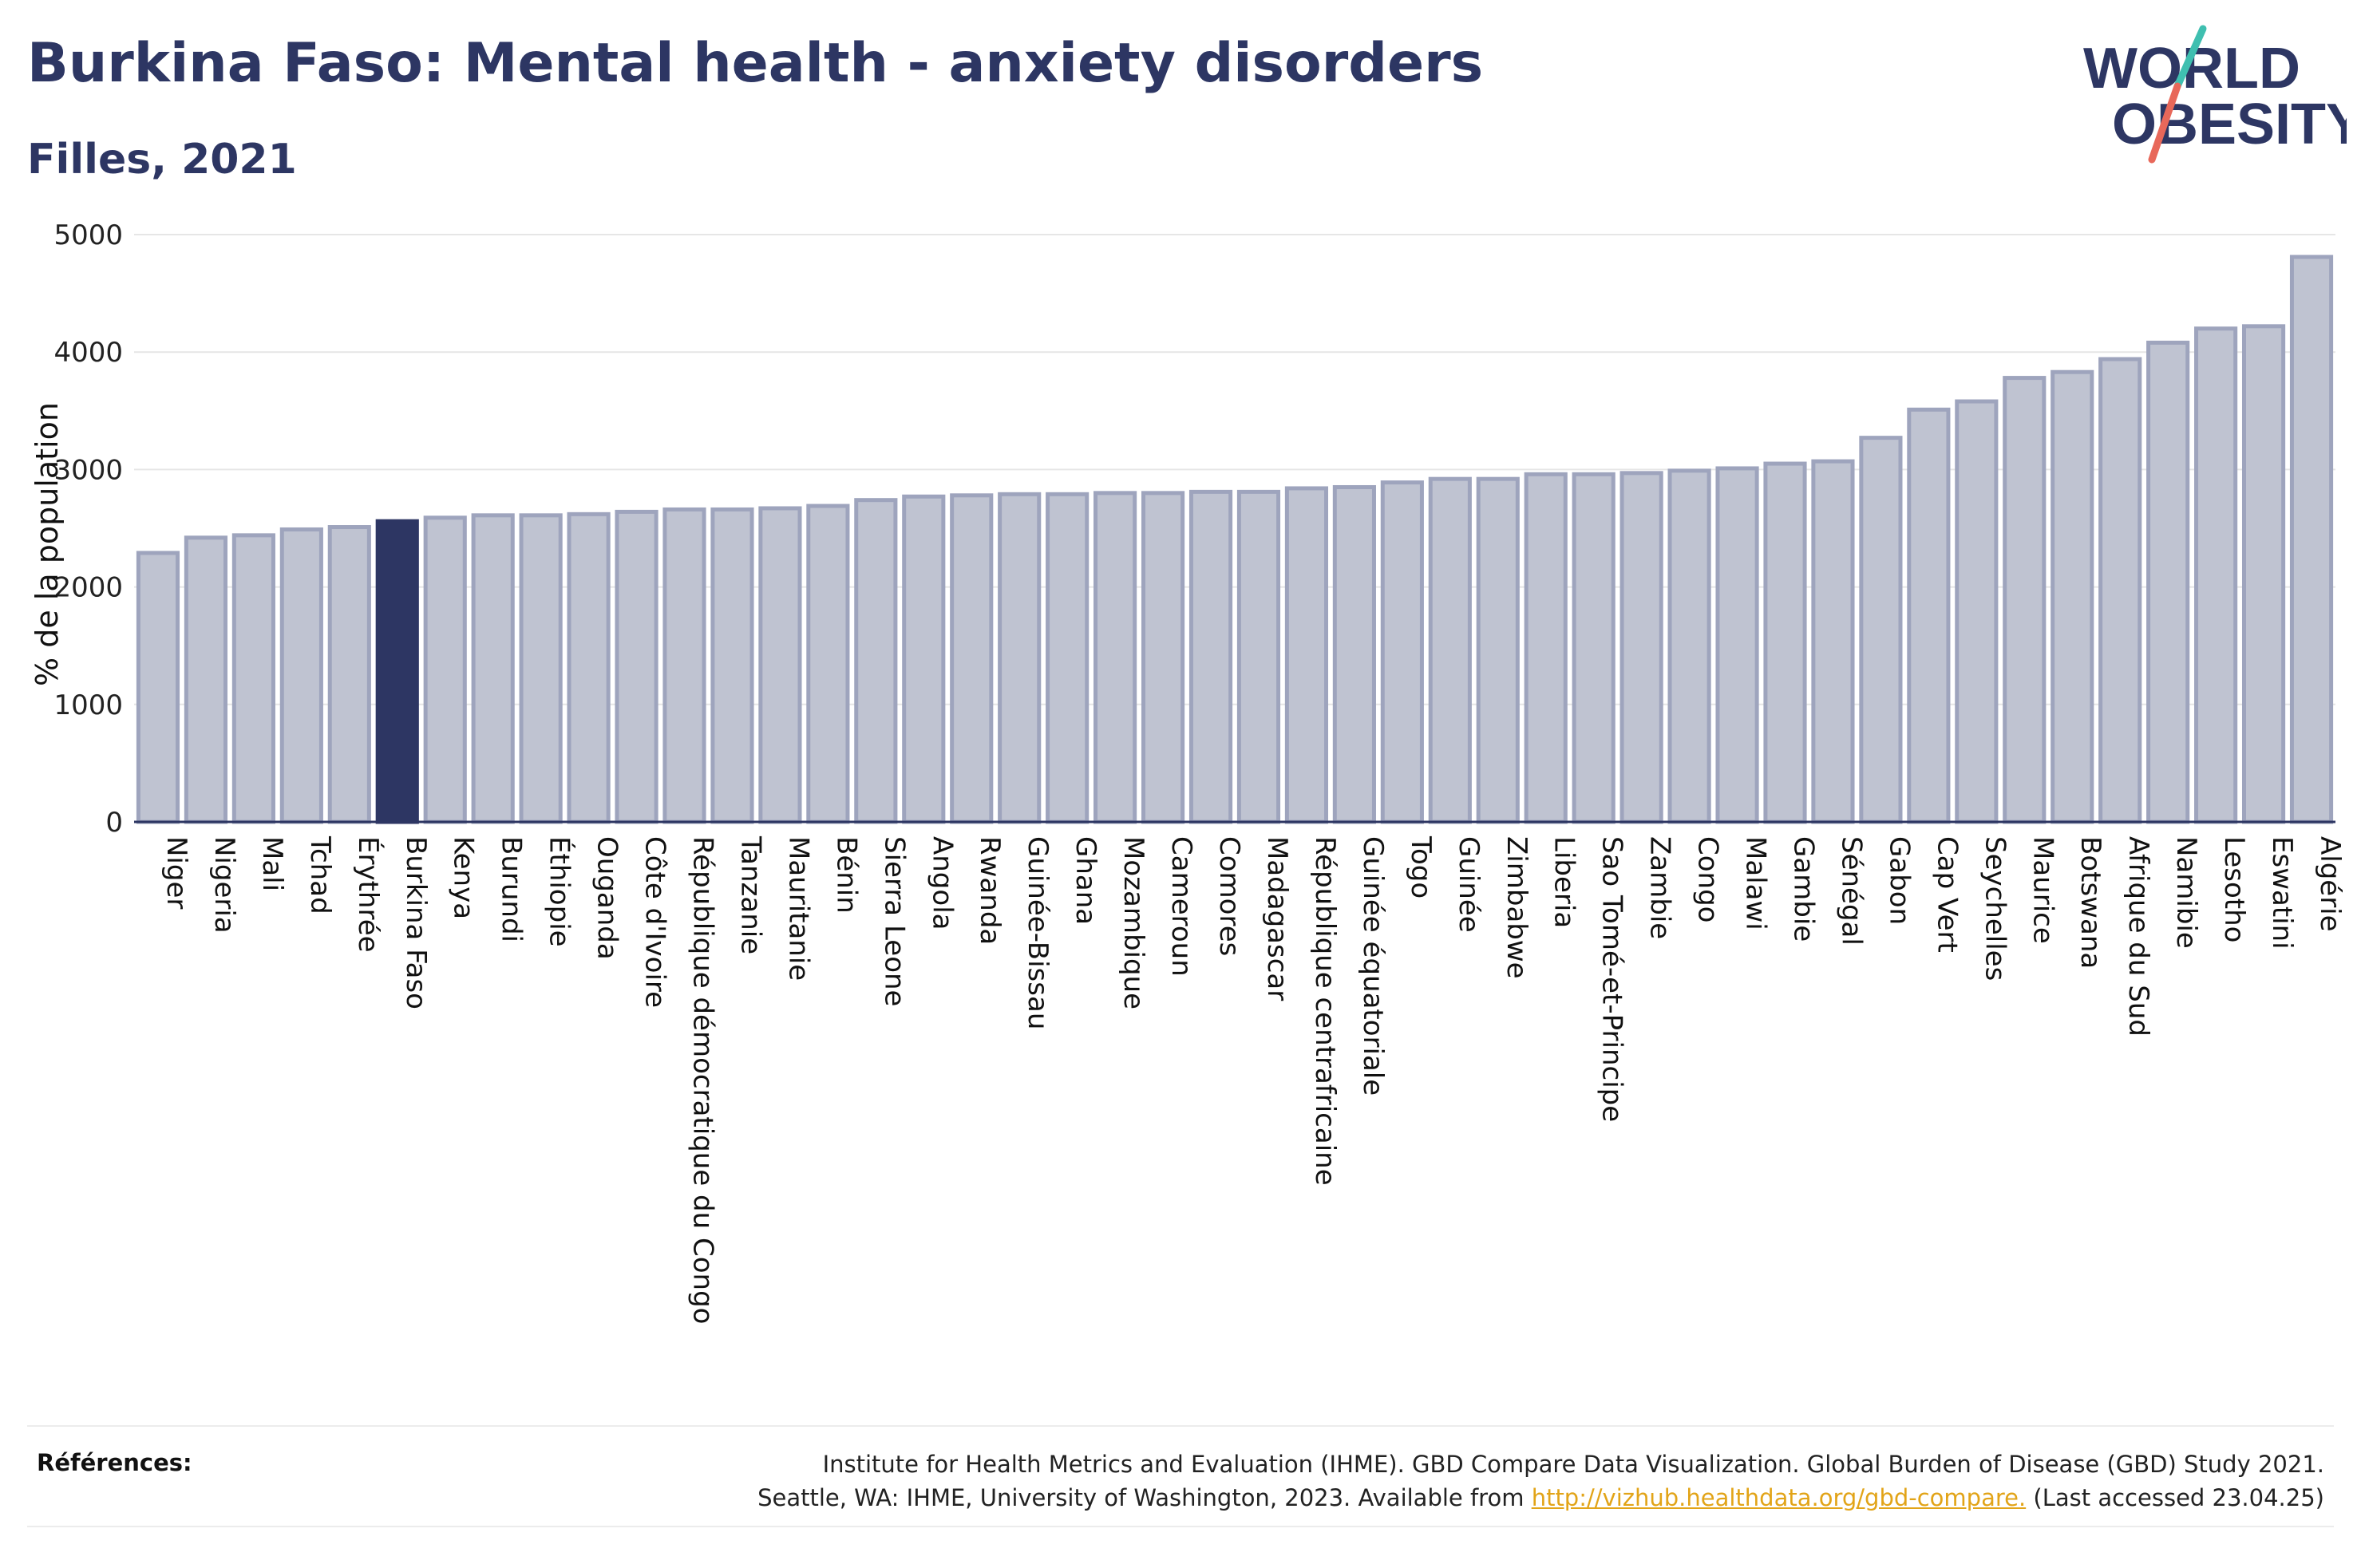 This screenshot has width=2361, height=1568. Describe the element at coordinates (2042, 890) in the screenshot. I see `x-tick-label: Maurice` at that location.